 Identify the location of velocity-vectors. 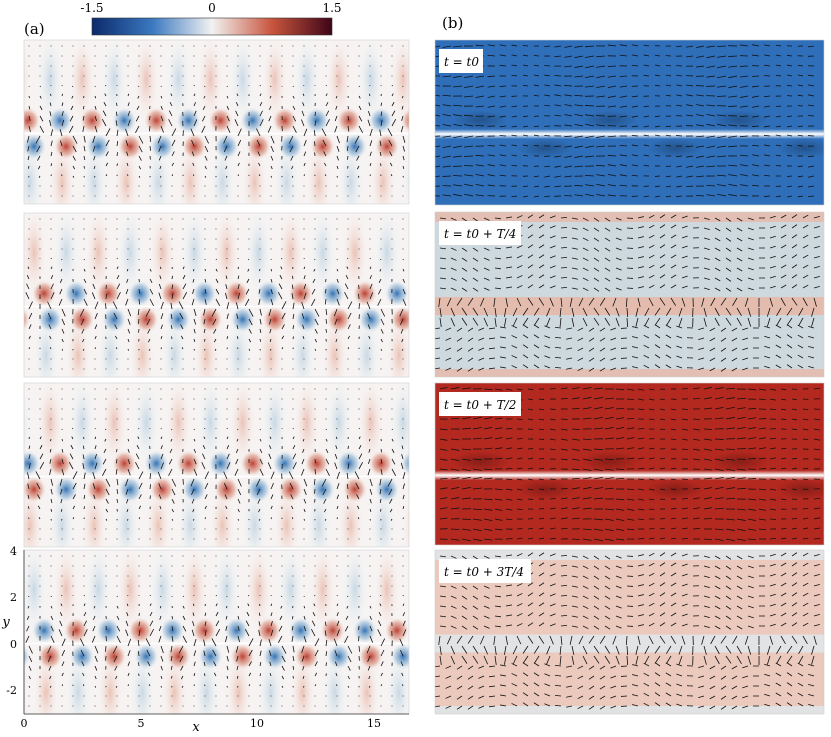
(216, 464).